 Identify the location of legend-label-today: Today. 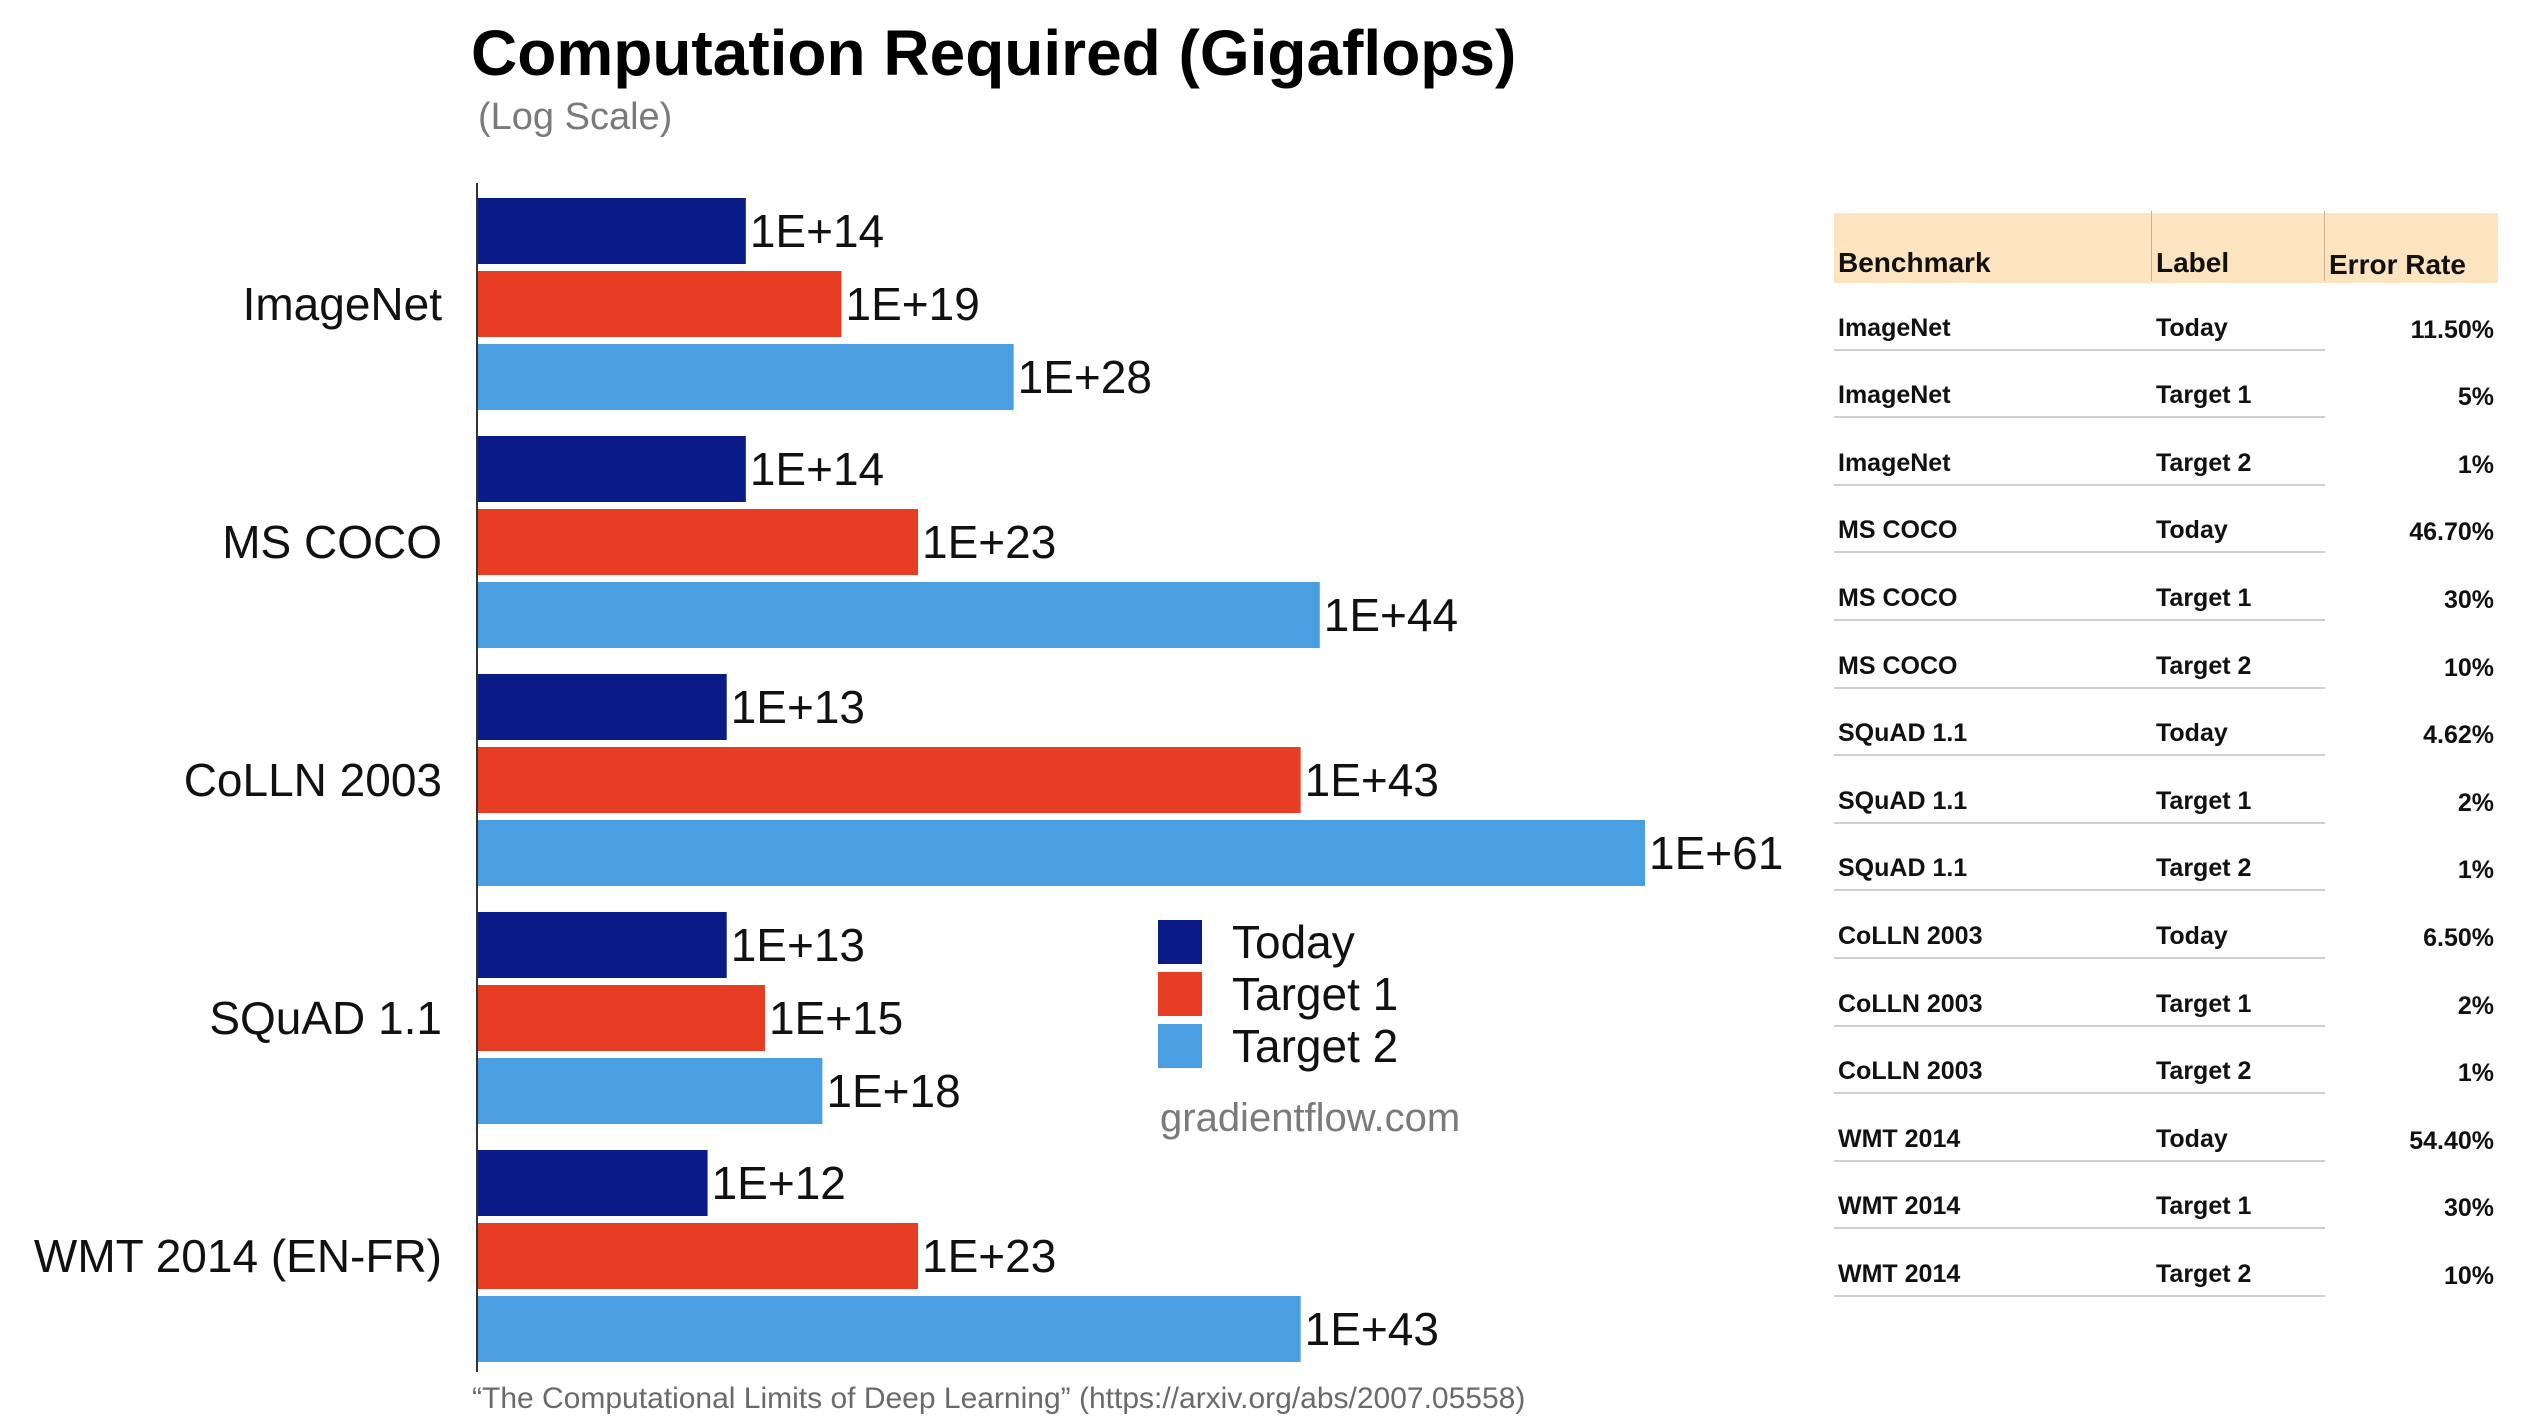
(1293, 942).